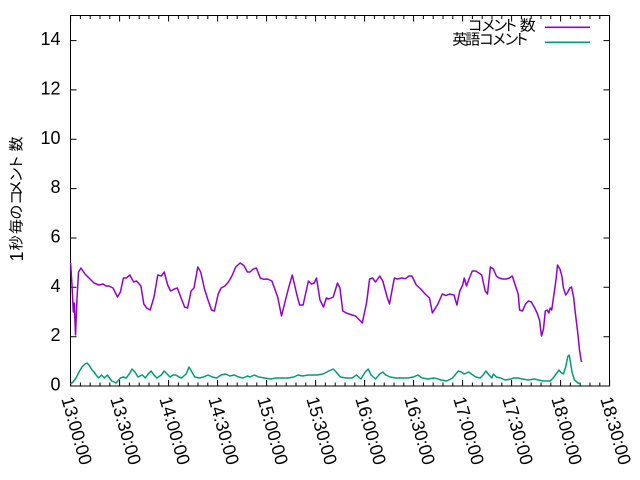 The height and width of the screenshot is (480, 640). Describe the element at coordinates (17, 256) in the screenshot. I see `svg-text: 1` at that location.